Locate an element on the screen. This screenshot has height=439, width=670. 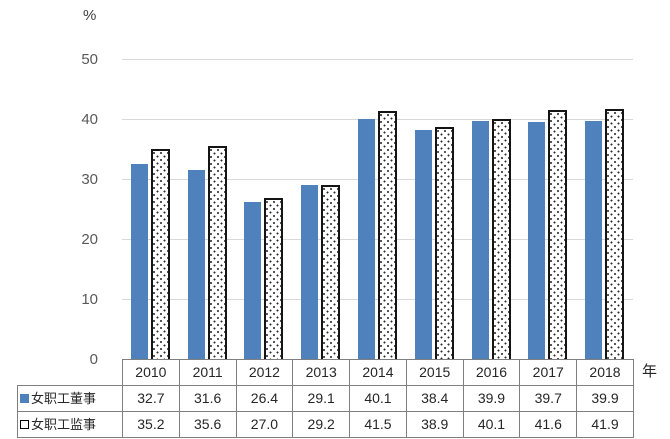
bar-series2-2014 is located at coordinates (387, 235).